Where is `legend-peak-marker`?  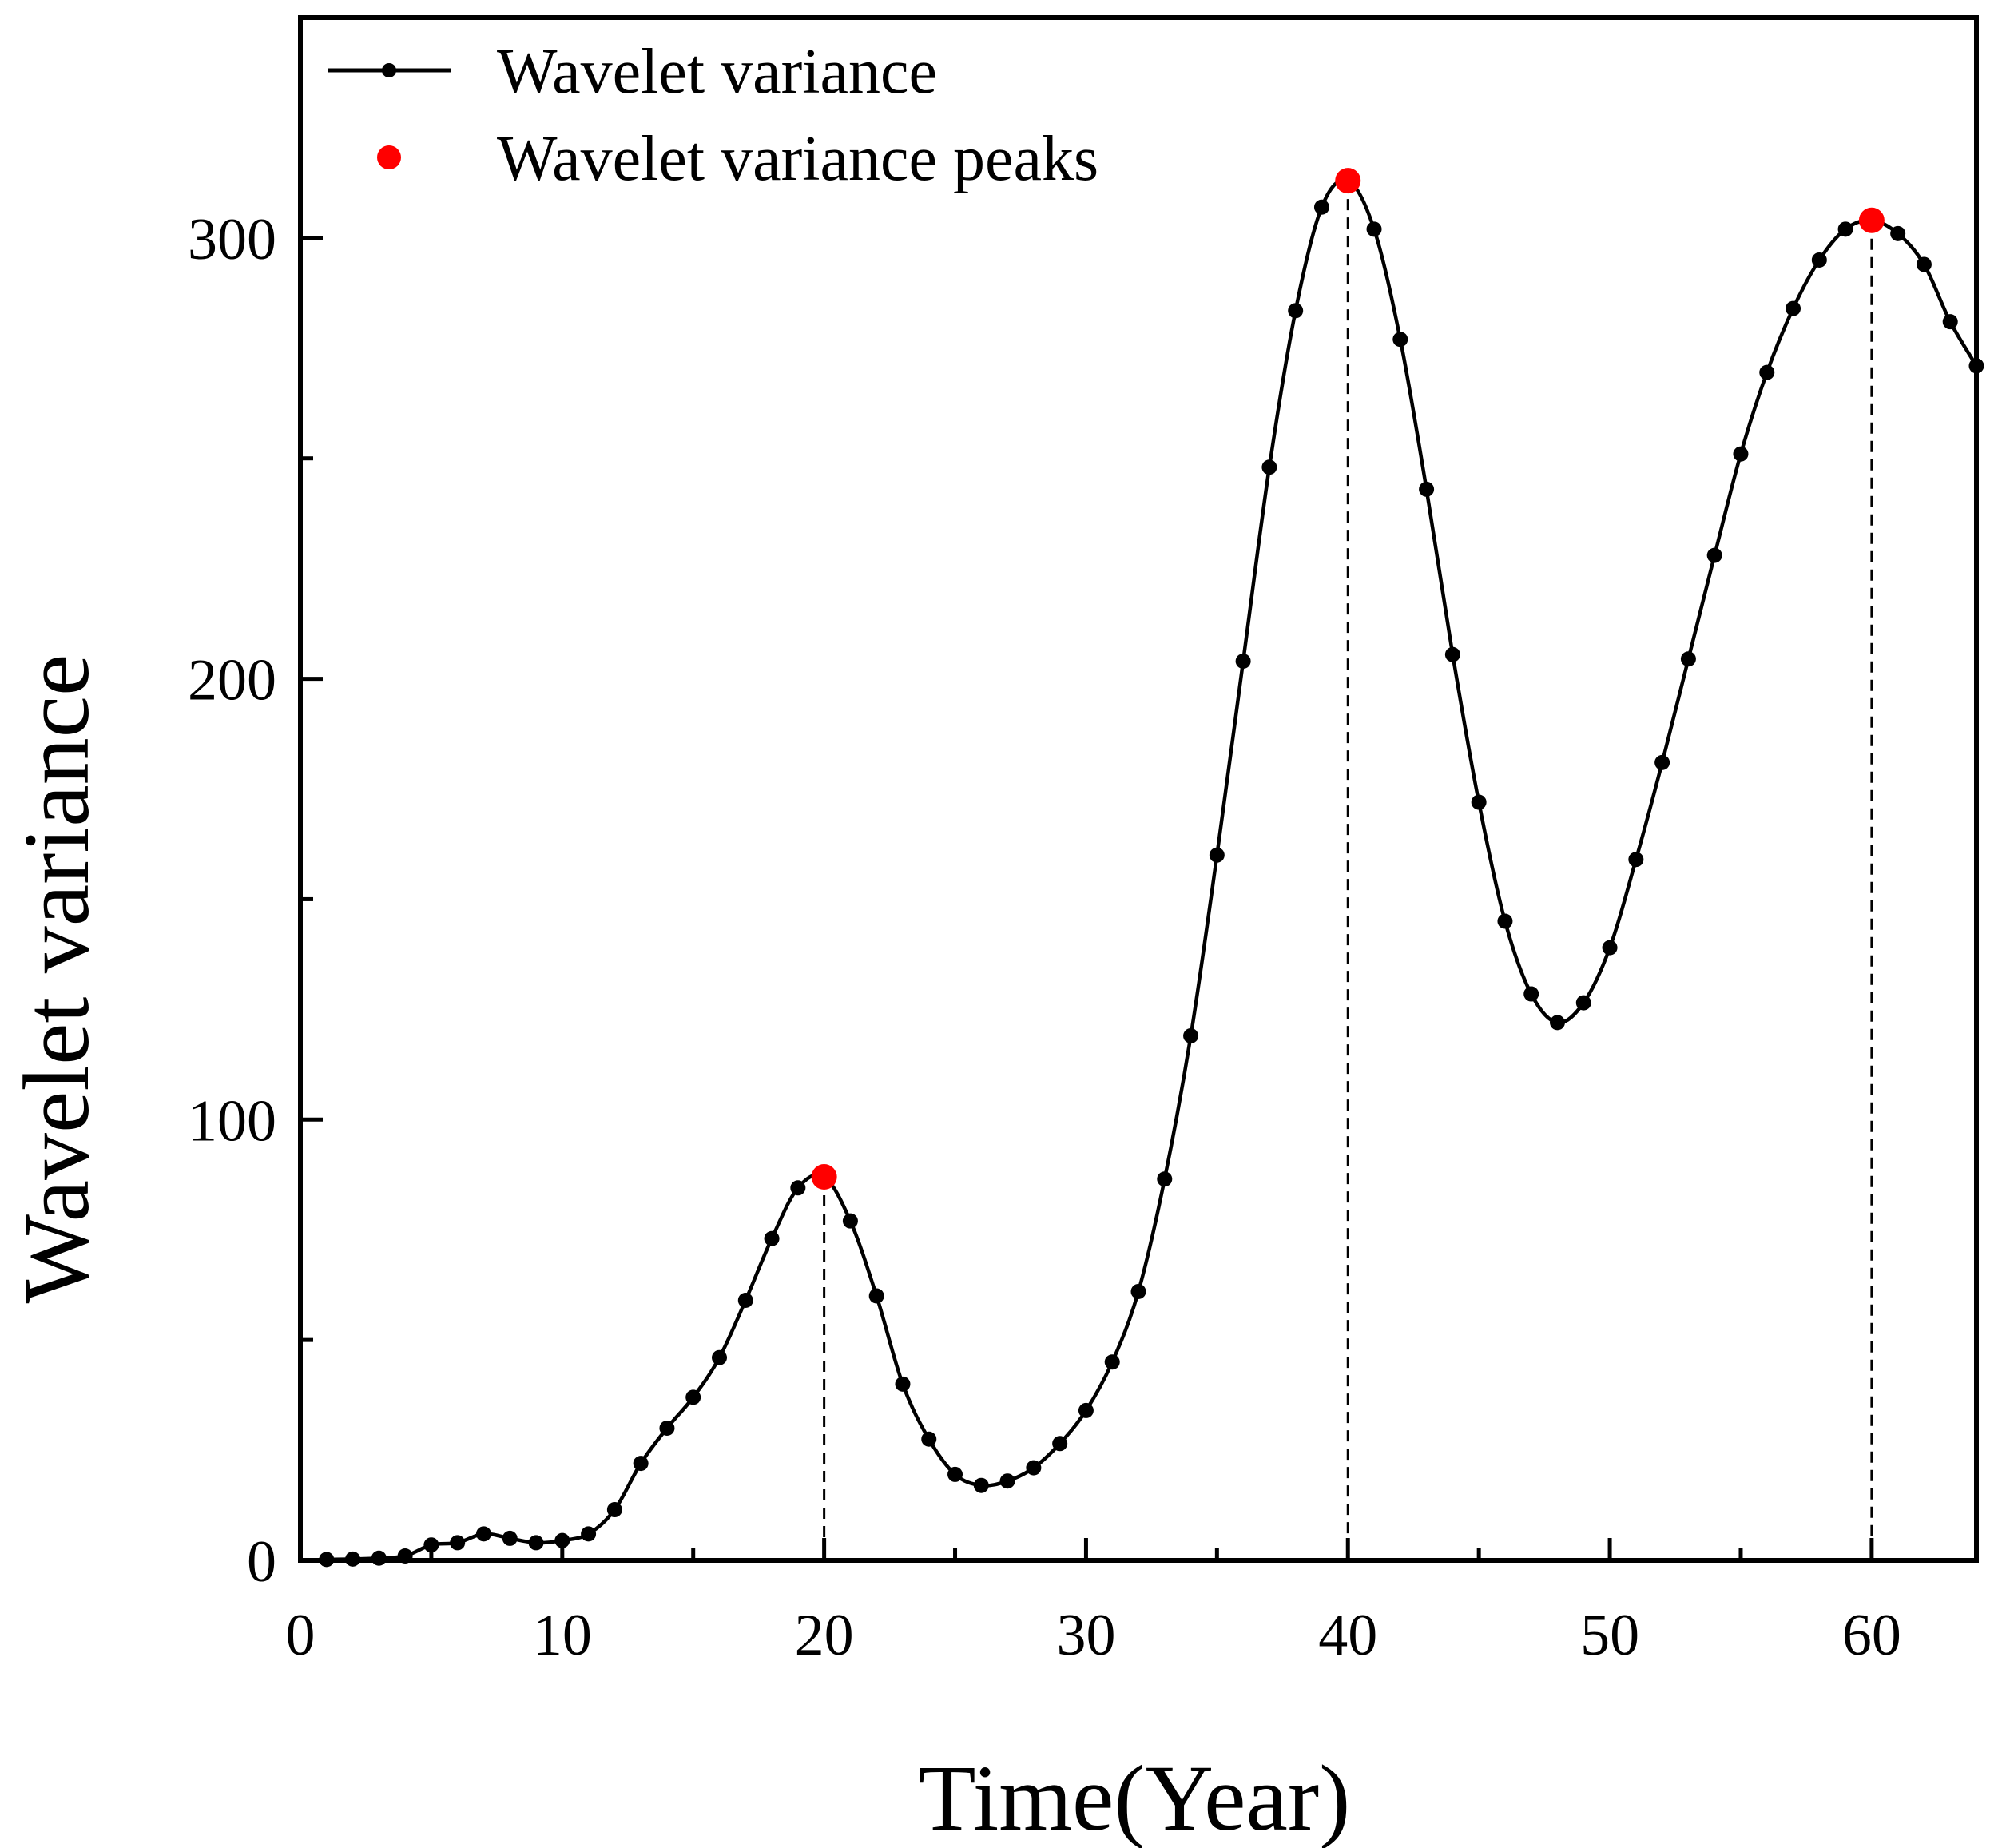 legend-peak-marker is located at coordinates (389, 157).